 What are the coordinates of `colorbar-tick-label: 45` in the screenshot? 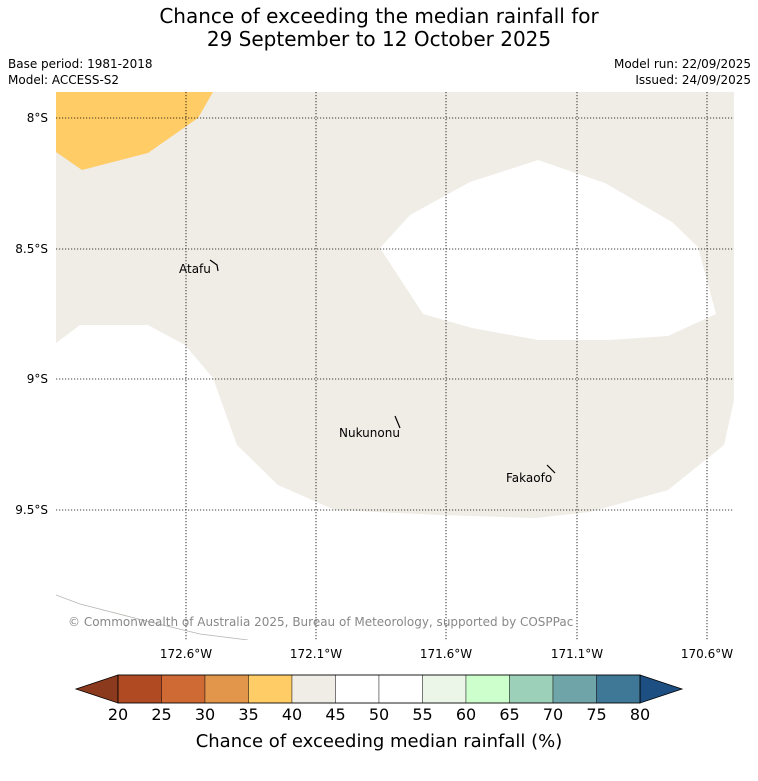 It's located at (335, 714).